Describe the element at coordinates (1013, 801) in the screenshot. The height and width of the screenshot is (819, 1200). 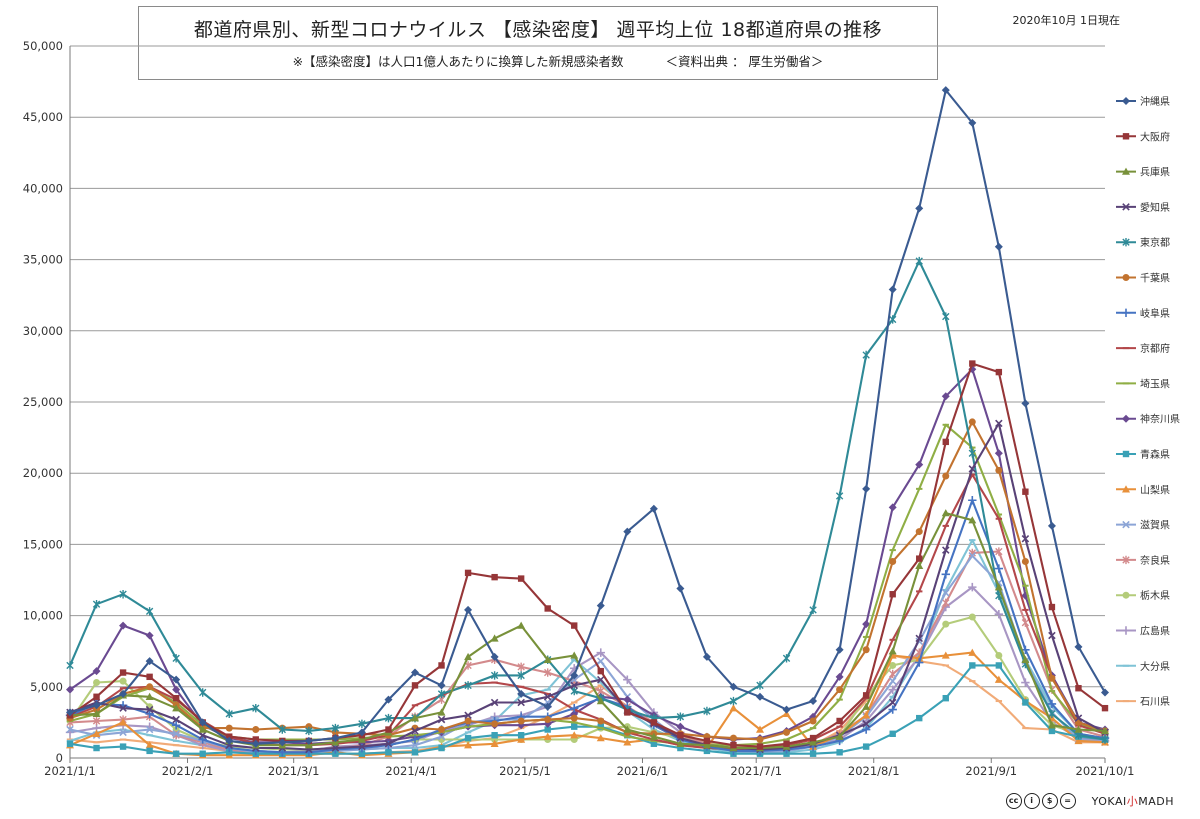
I see `cc-icon: cc` at that location.